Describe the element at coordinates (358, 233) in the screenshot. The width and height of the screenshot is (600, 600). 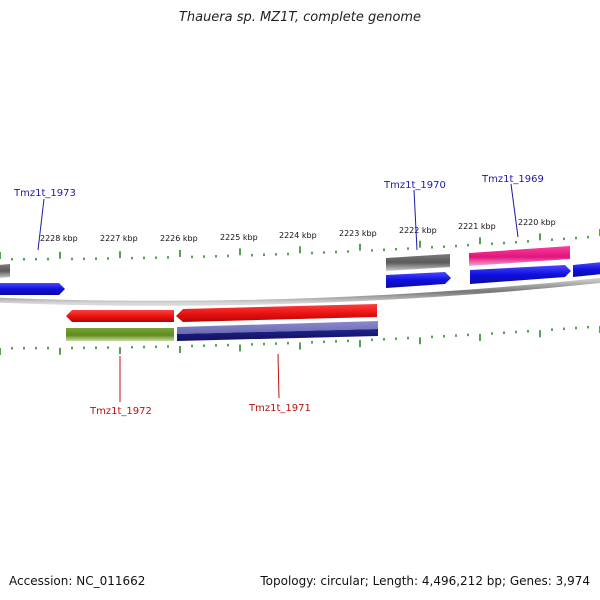
I see `tick-label-2223: 2223 kbp` at that location.